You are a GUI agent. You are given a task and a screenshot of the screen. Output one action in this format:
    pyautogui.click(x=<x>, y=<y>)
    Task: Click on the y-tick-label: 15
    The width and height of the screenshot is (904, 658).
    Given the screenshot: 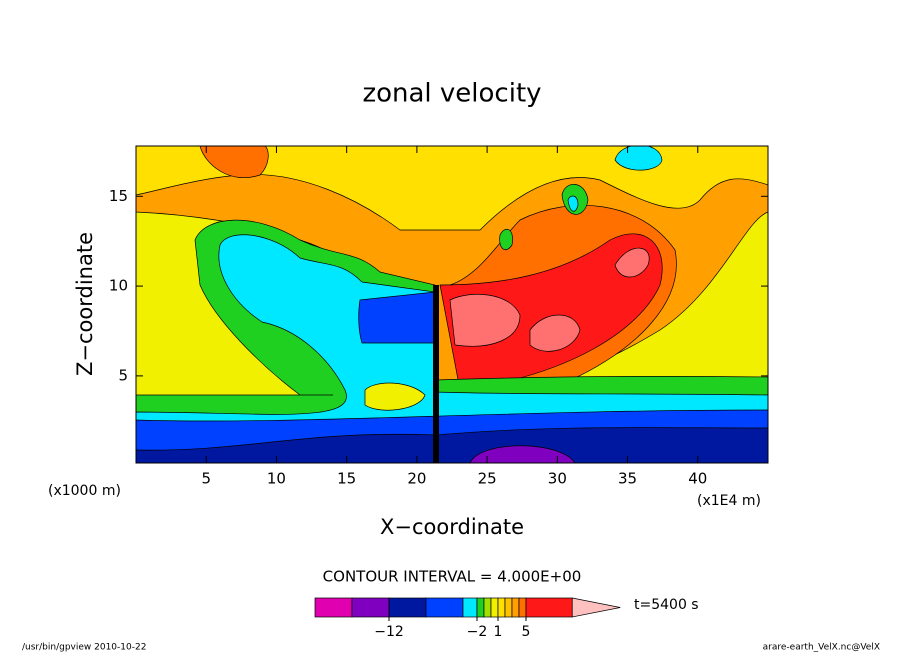 What is the action you would take?
    pyautogui.click(x=118, y=196)
    